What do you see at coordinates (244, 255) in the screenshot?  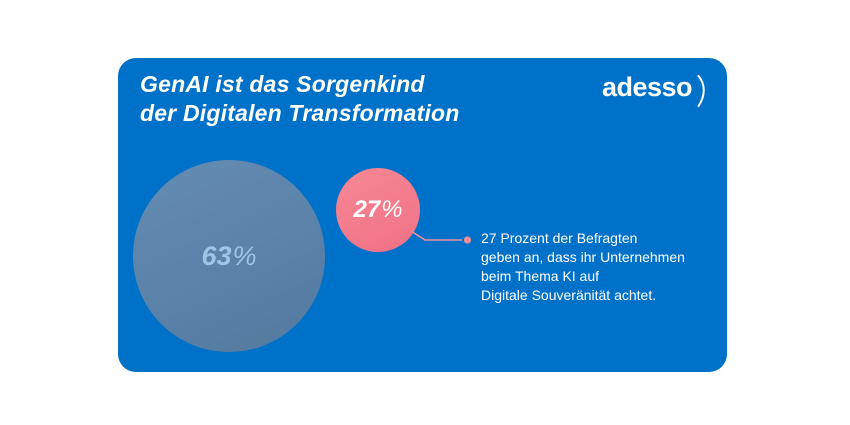 I see `bubble-63-percent-sign: %` at bounding box center [244, 255].